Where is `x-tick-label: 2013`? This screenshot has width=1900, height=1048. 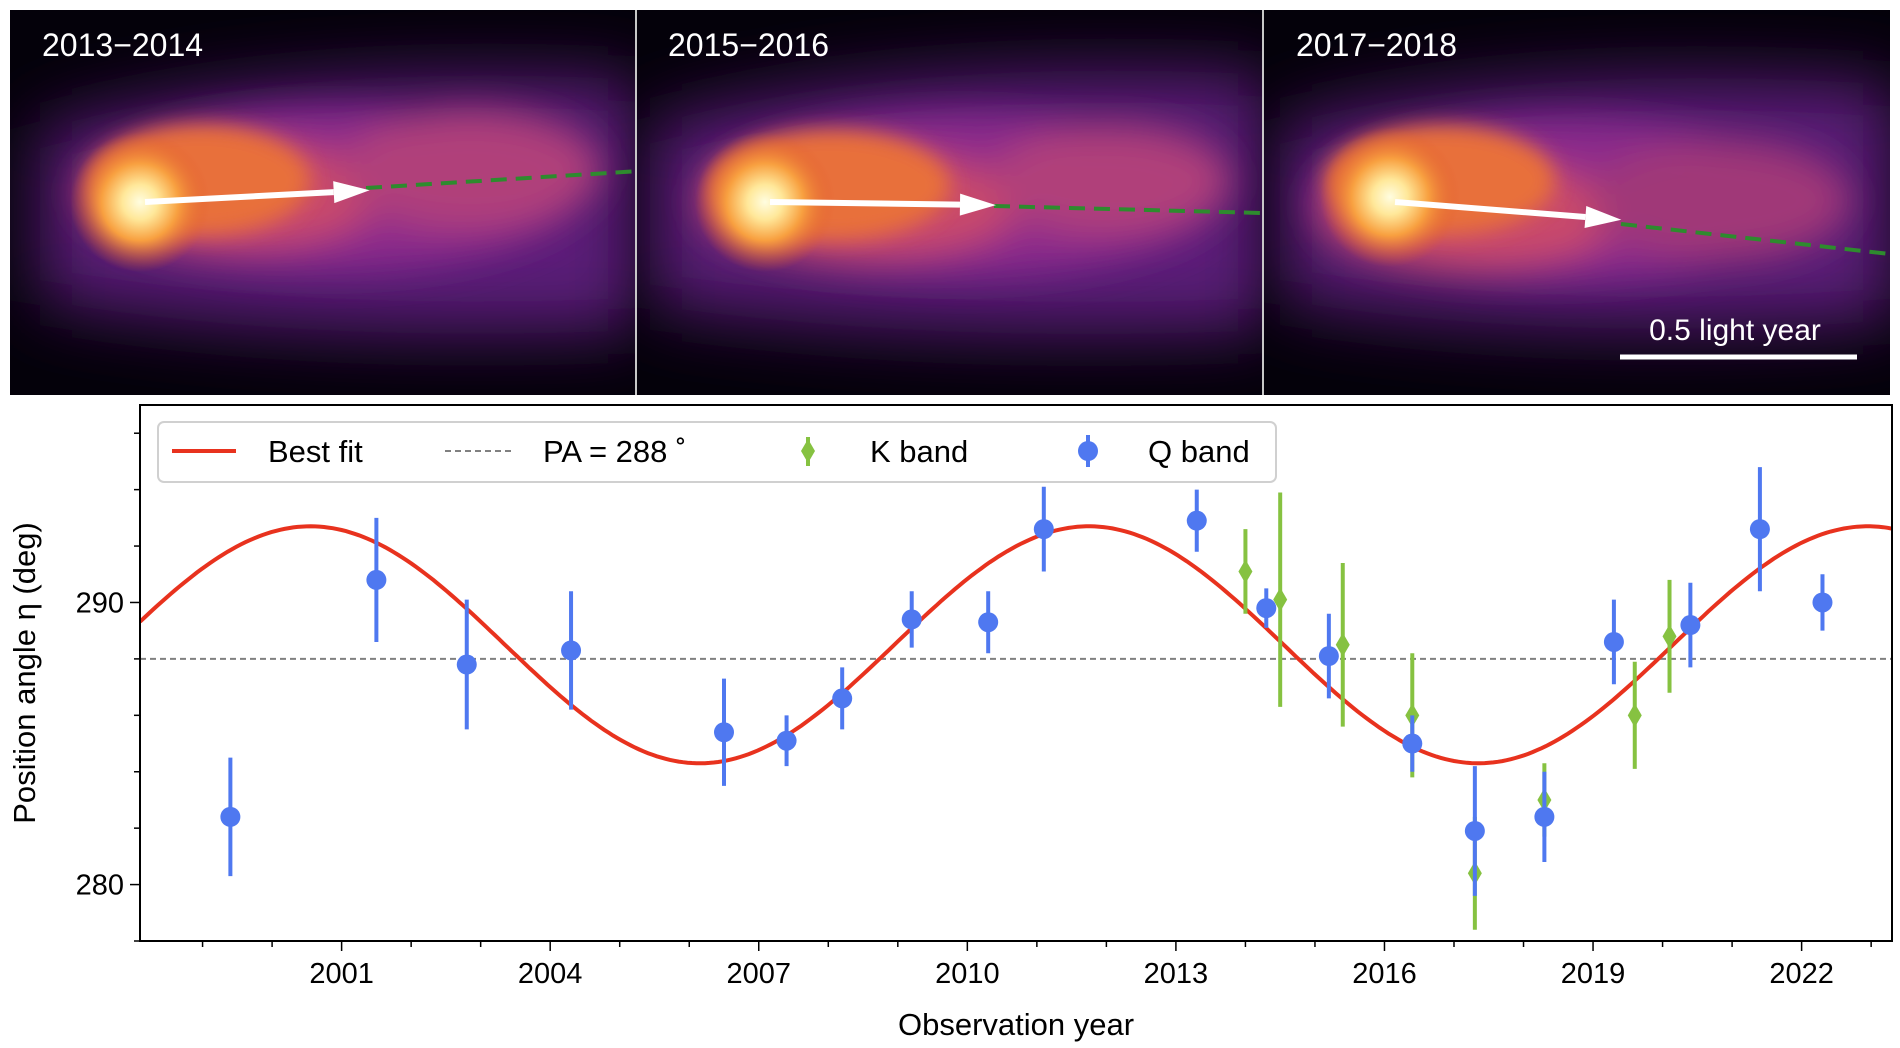 x-tick-label: 2013 is located at coordinates (1176, 974).